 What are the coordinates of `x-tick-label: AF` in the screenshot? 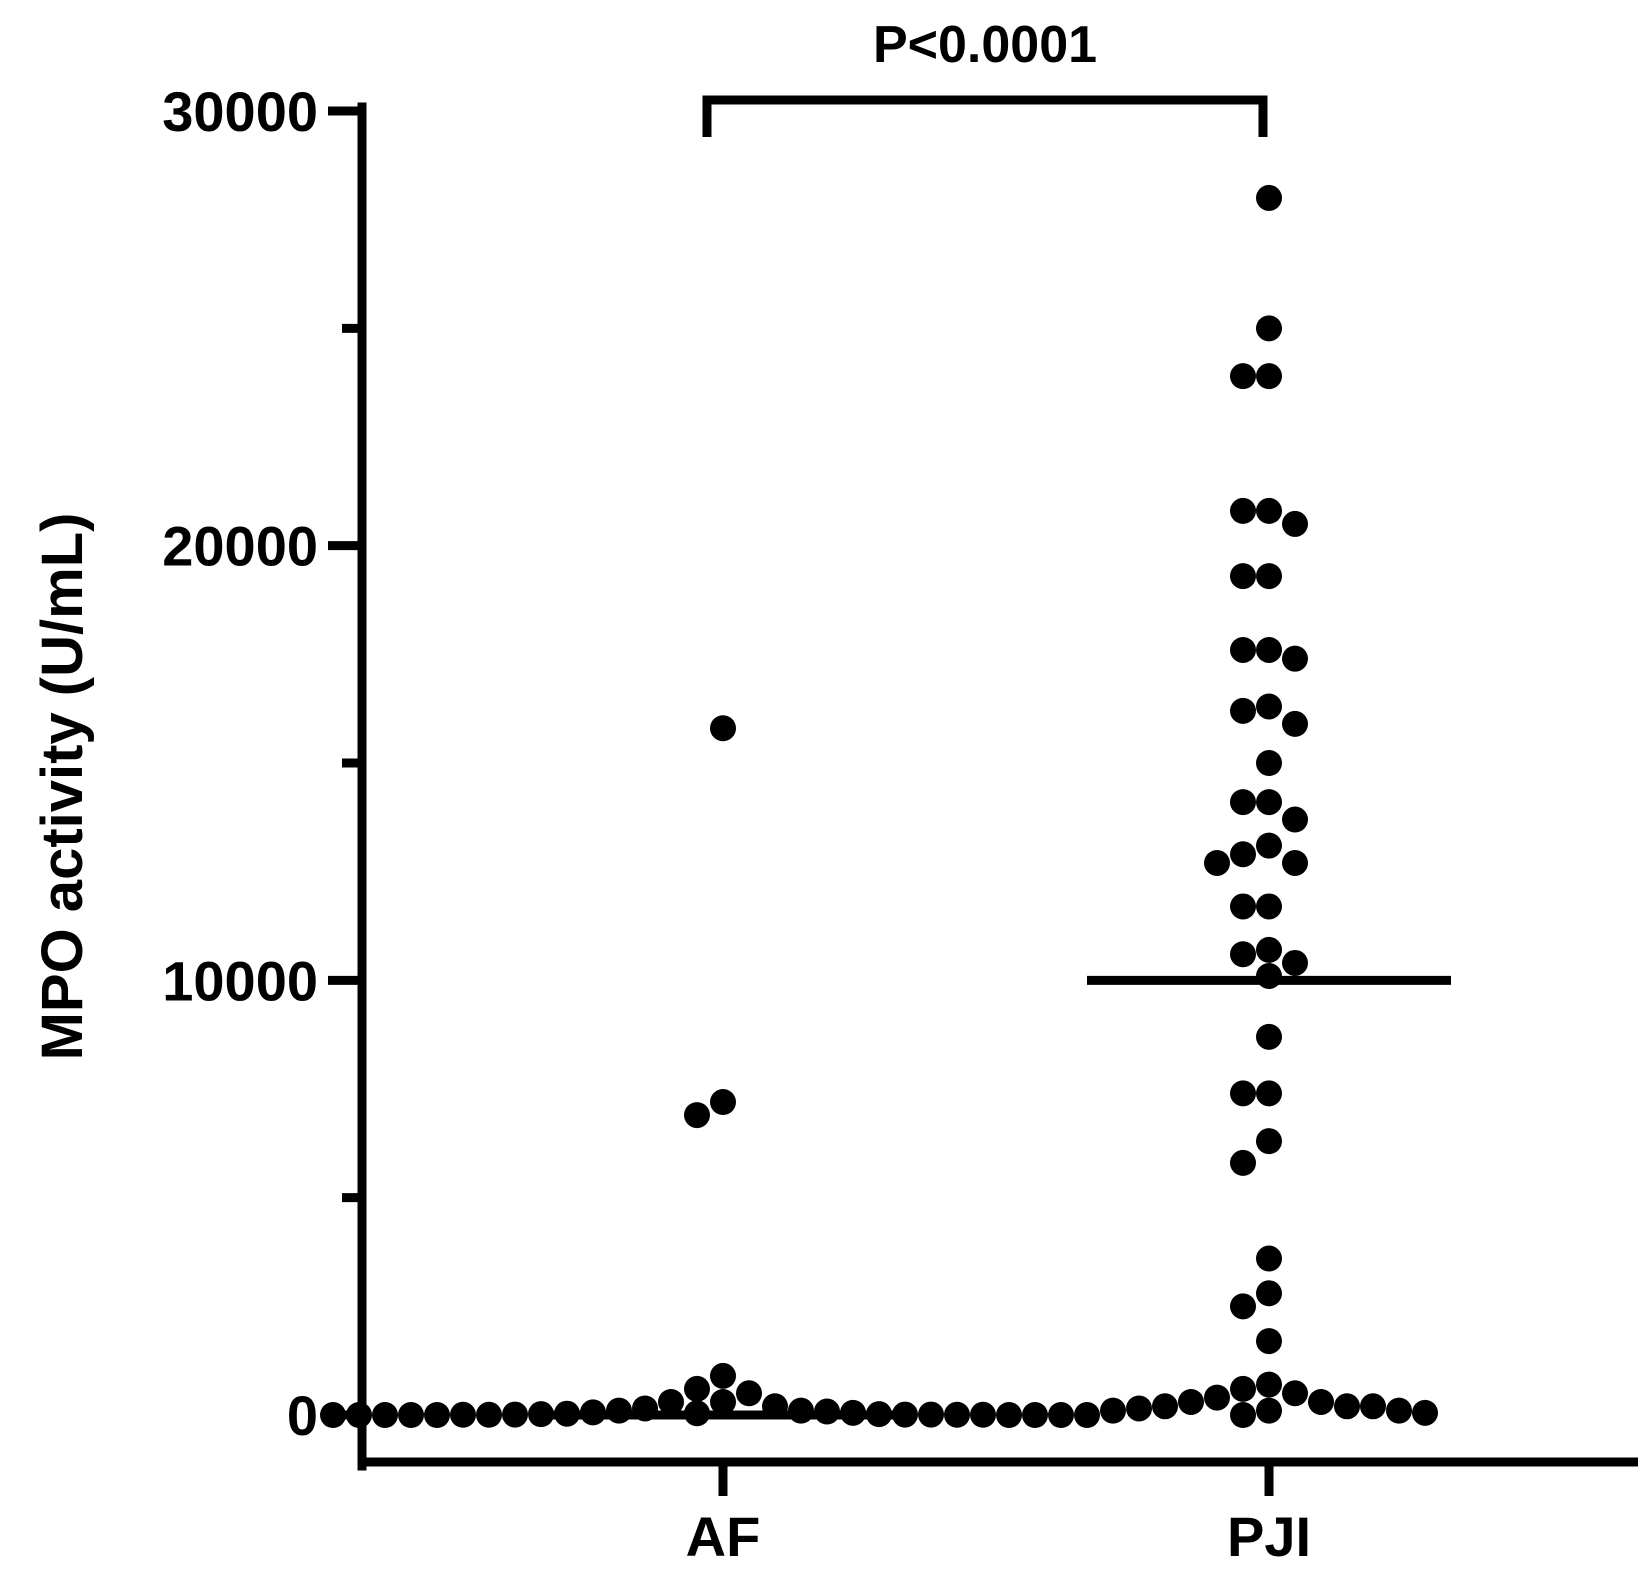 It's located at (723, 1536).